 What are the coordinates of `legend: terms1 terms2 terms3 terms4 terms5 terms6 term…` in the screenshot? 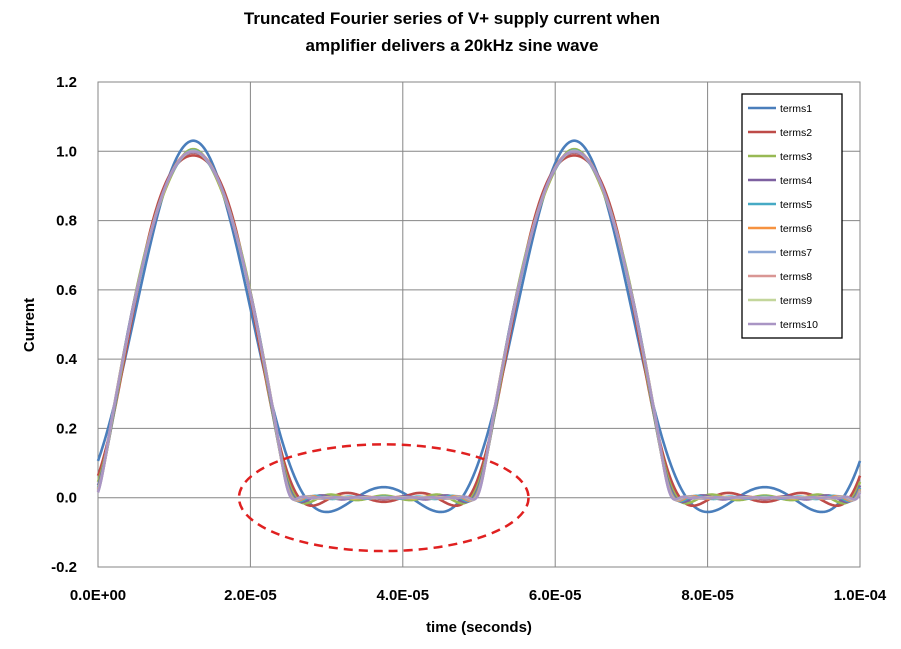 It's located at (792, 216).